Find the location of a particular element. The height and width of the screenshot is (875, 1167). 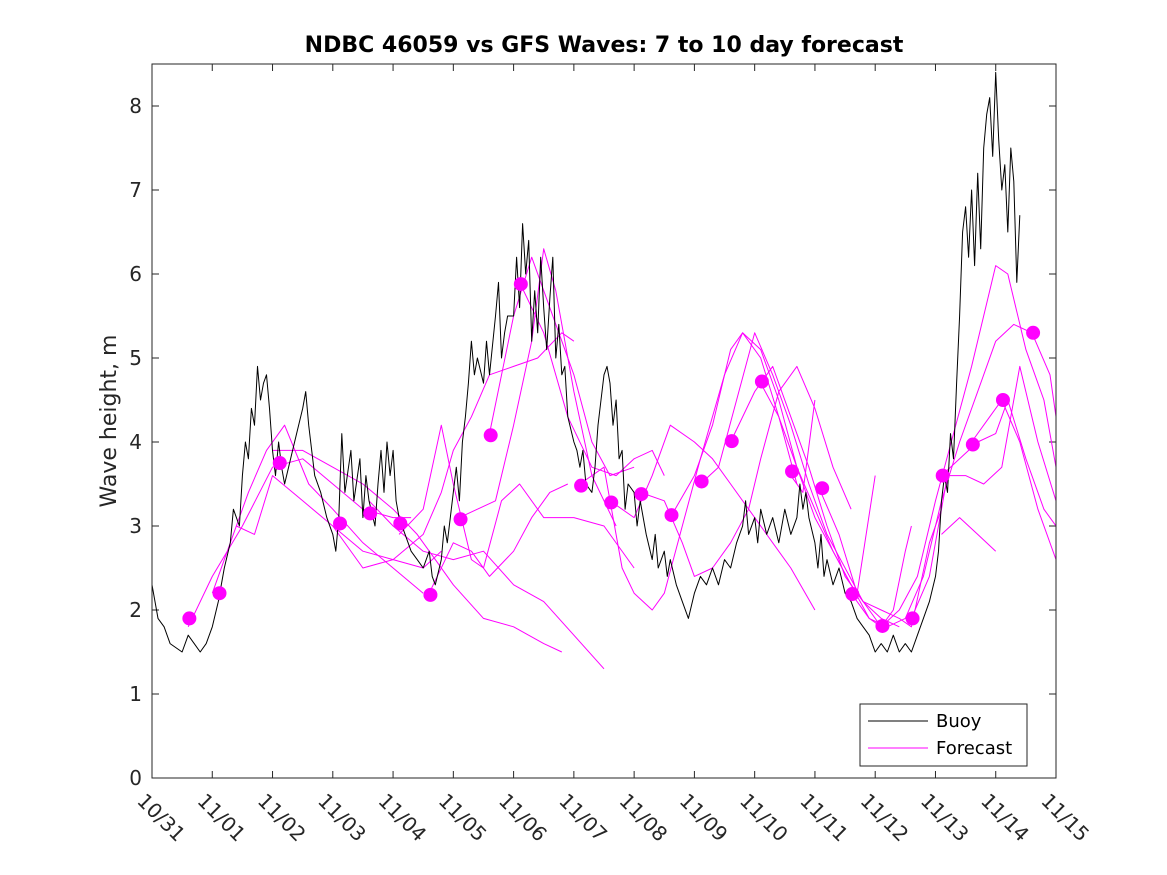

y-tick-label: 5 is located at coordinates (135, 358).